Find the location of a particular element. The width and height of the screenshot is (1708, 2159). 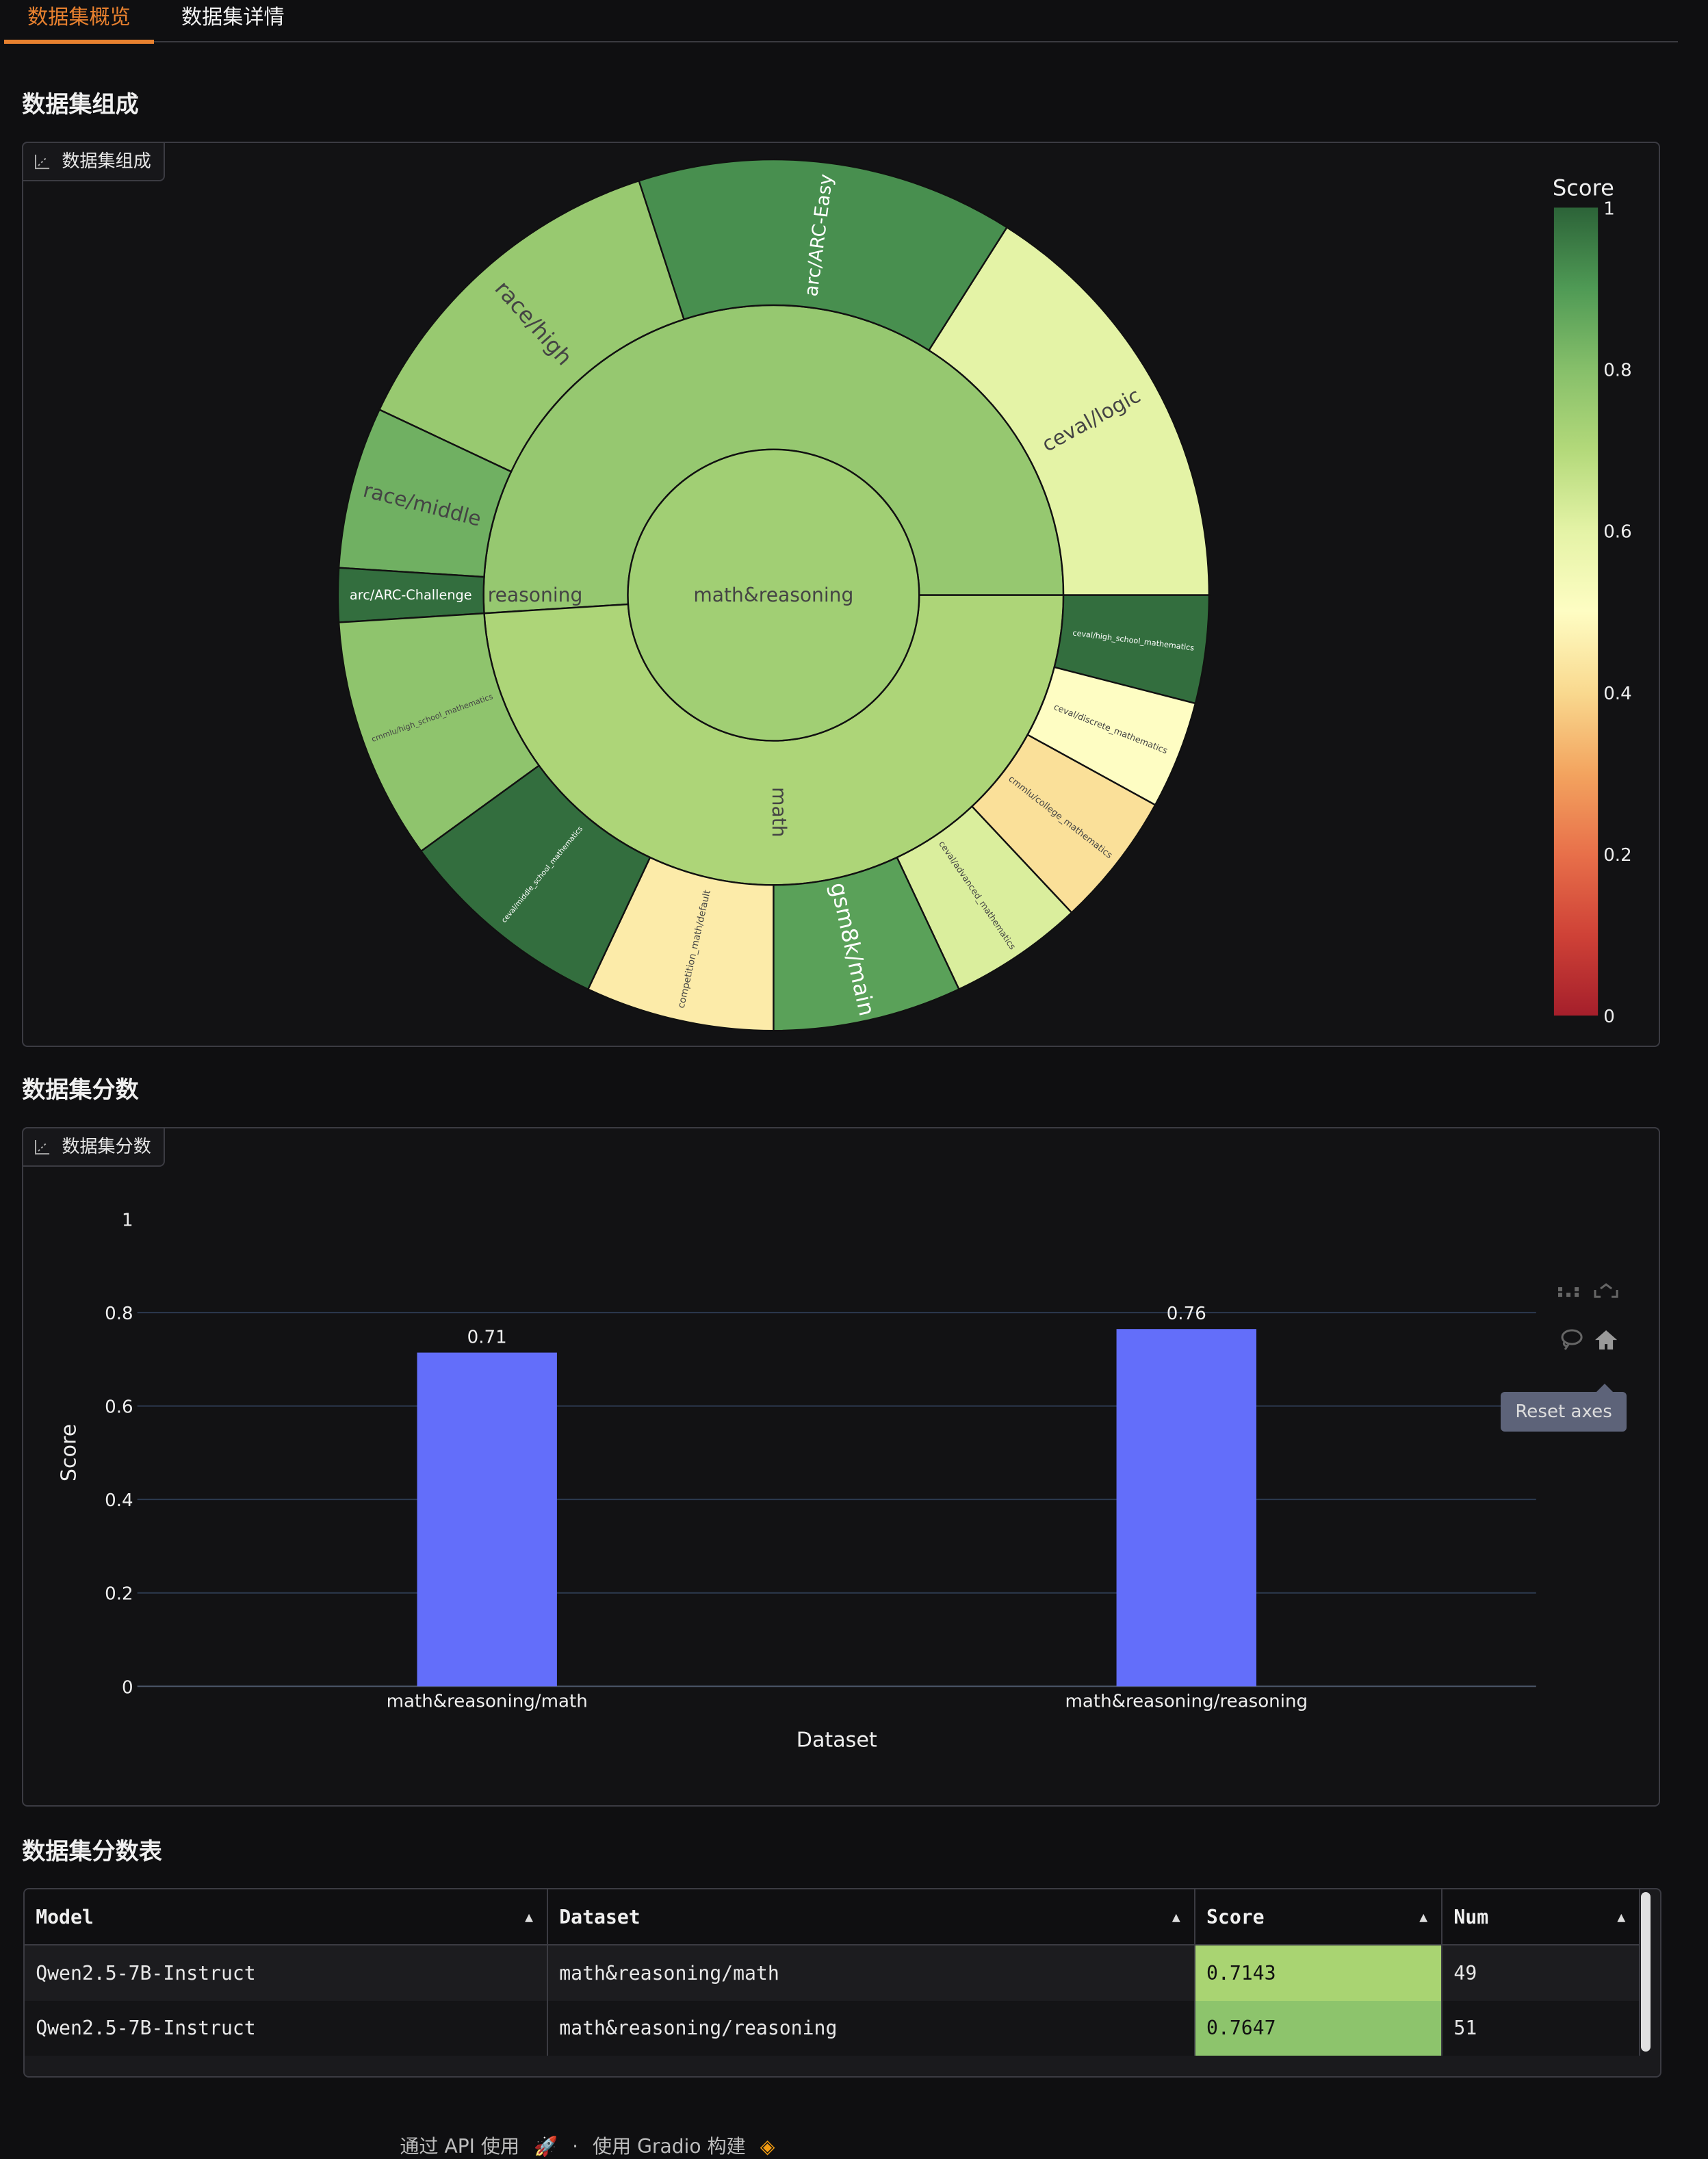

cell-dataset: math&reasoning/math is located at coordinates (871, 1973).